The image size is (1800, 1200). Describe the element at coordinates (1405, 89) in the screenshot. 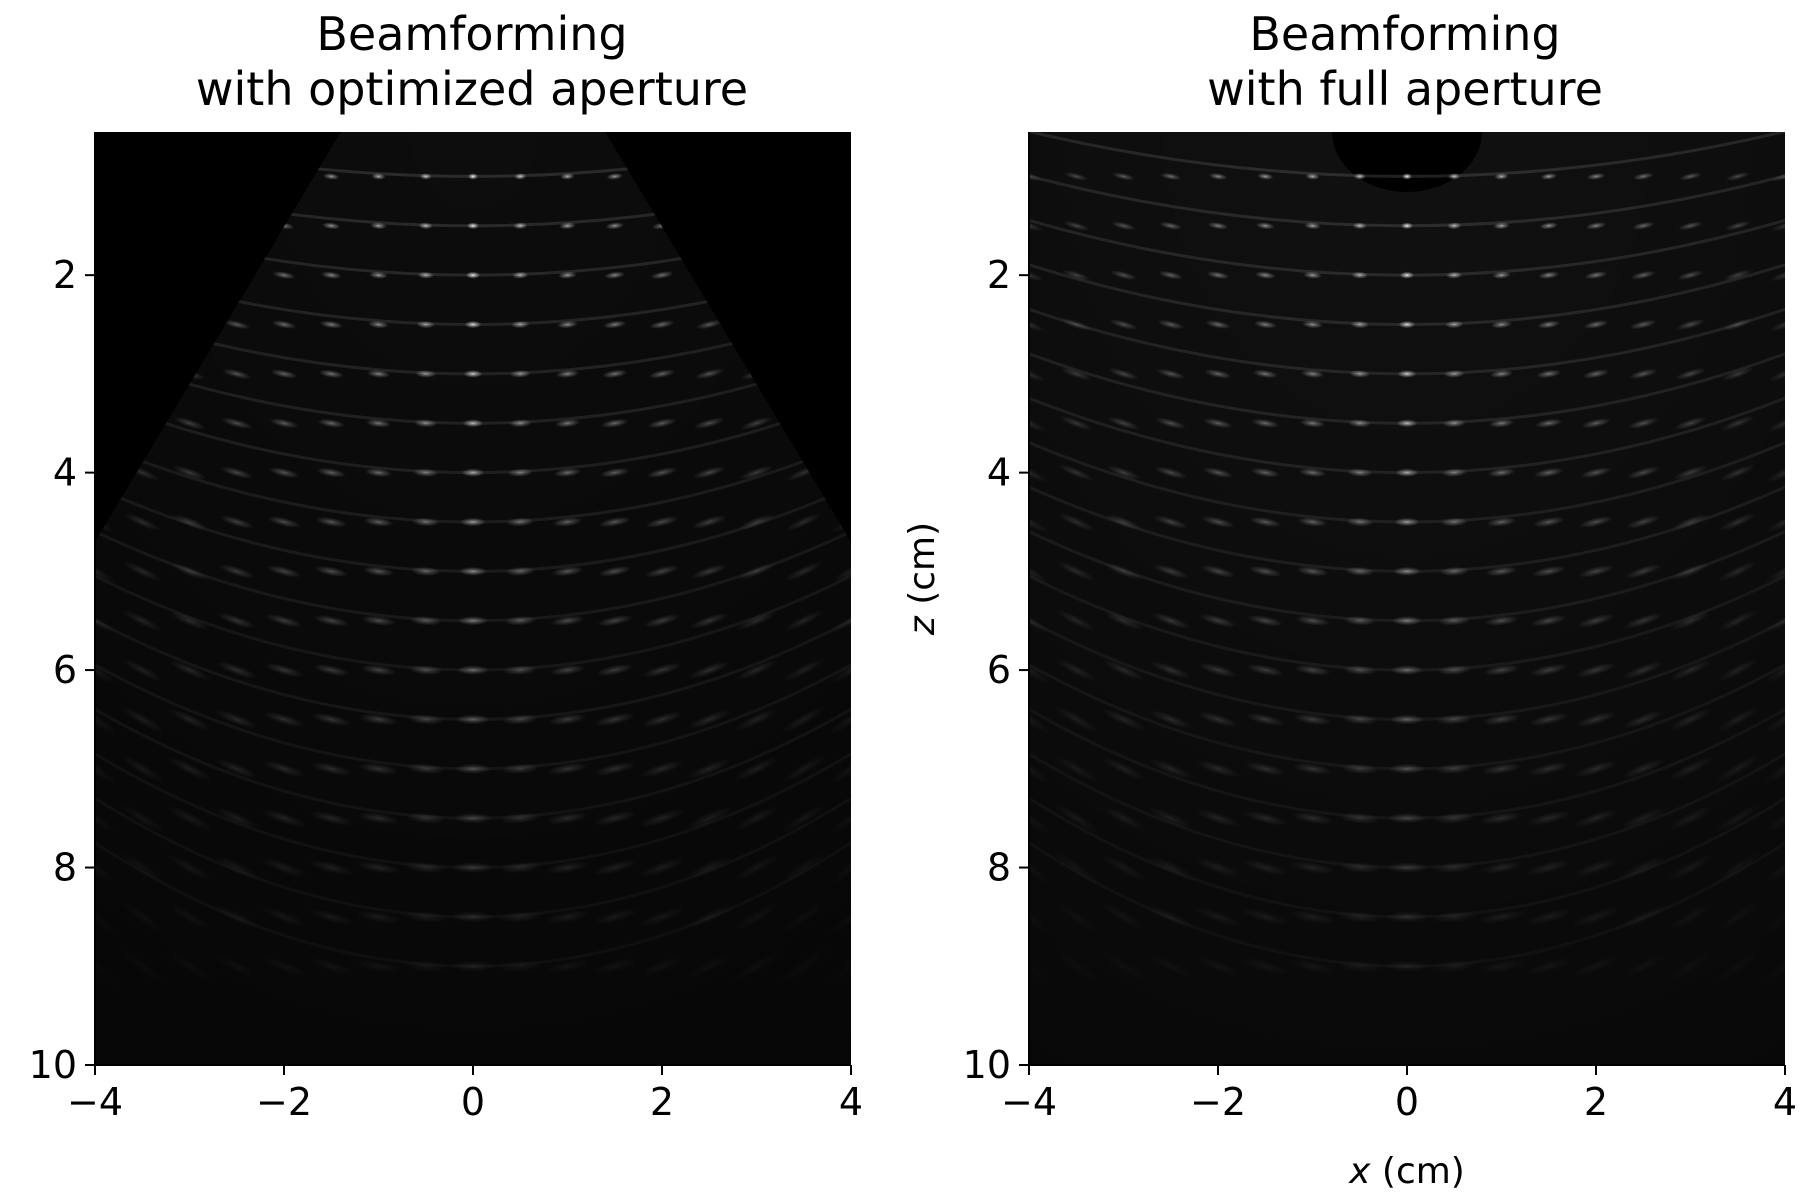

I see `title-right-line2: with full aperture` at that location.